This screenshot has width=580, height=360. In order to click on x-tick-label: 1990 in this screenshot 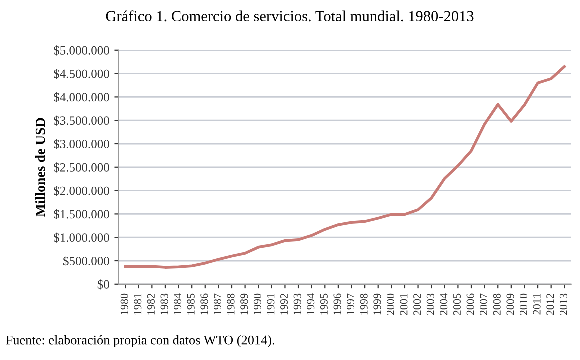, I will do `click(258, 304)`.